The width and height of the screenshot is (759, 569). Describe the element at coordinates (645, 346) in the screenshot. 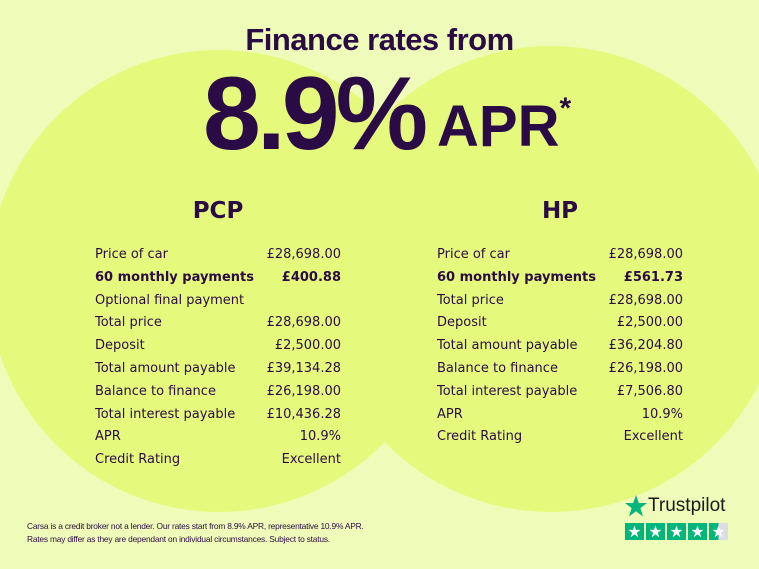

I see `row-value: £36,204.80` at that location.